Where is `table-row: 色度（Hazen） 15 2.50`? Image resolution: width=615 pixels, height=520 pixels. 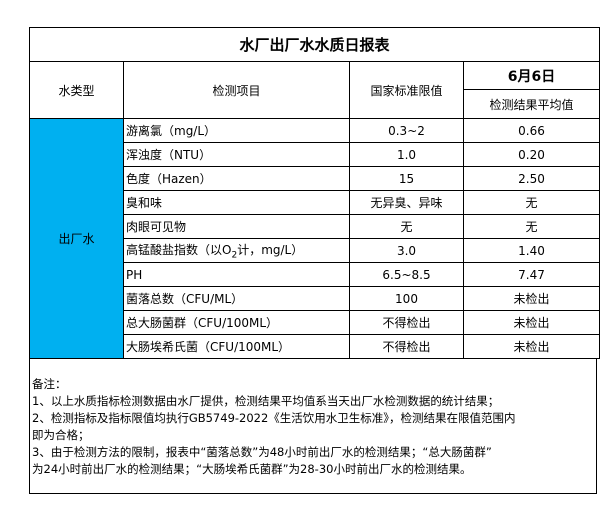 table-row: 色度（Hazen） 15 2.50 is located at coordinates (315, 178).